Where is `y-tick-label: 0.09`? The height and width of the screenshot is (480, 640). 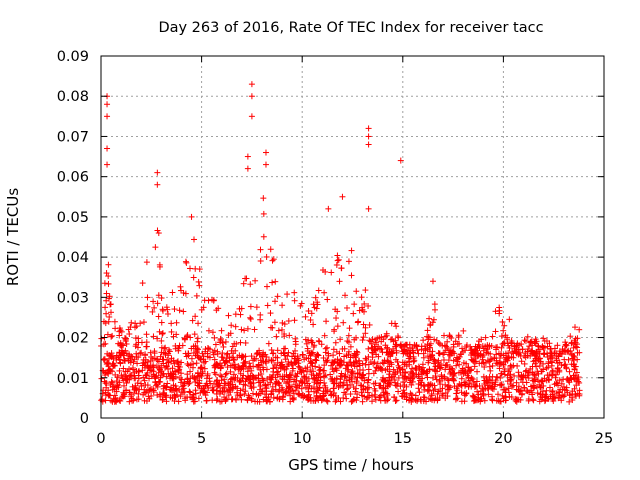
y-tick-label: 0.09 is located at coordinates (73, 57).